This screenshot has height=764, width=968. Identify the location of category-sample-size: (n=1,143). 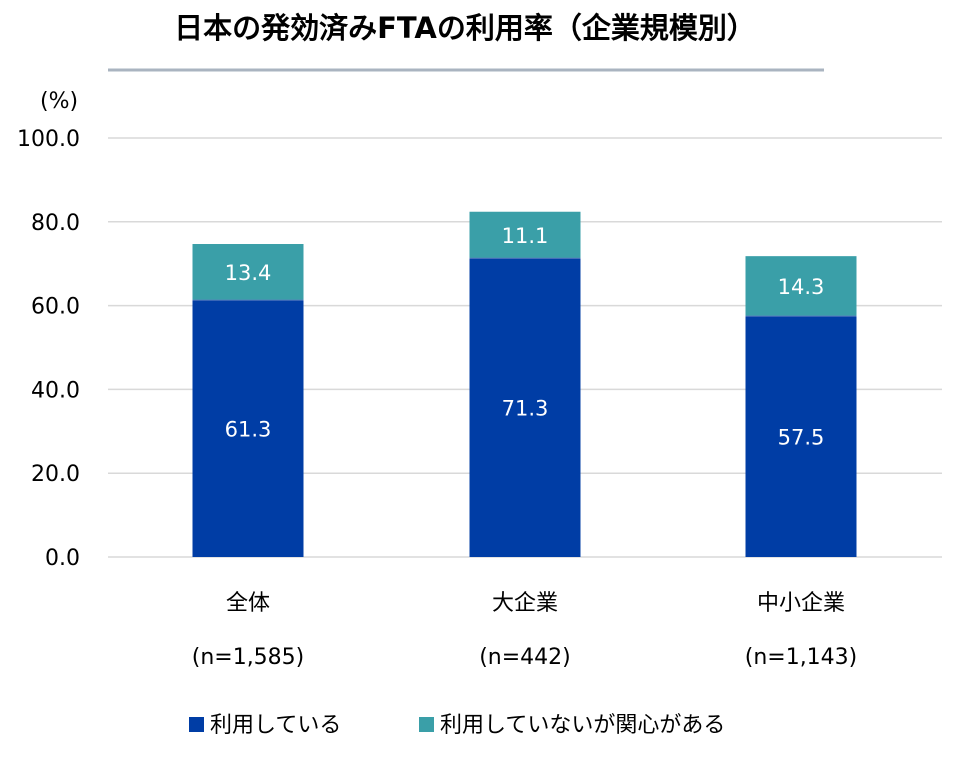
(801, 657).